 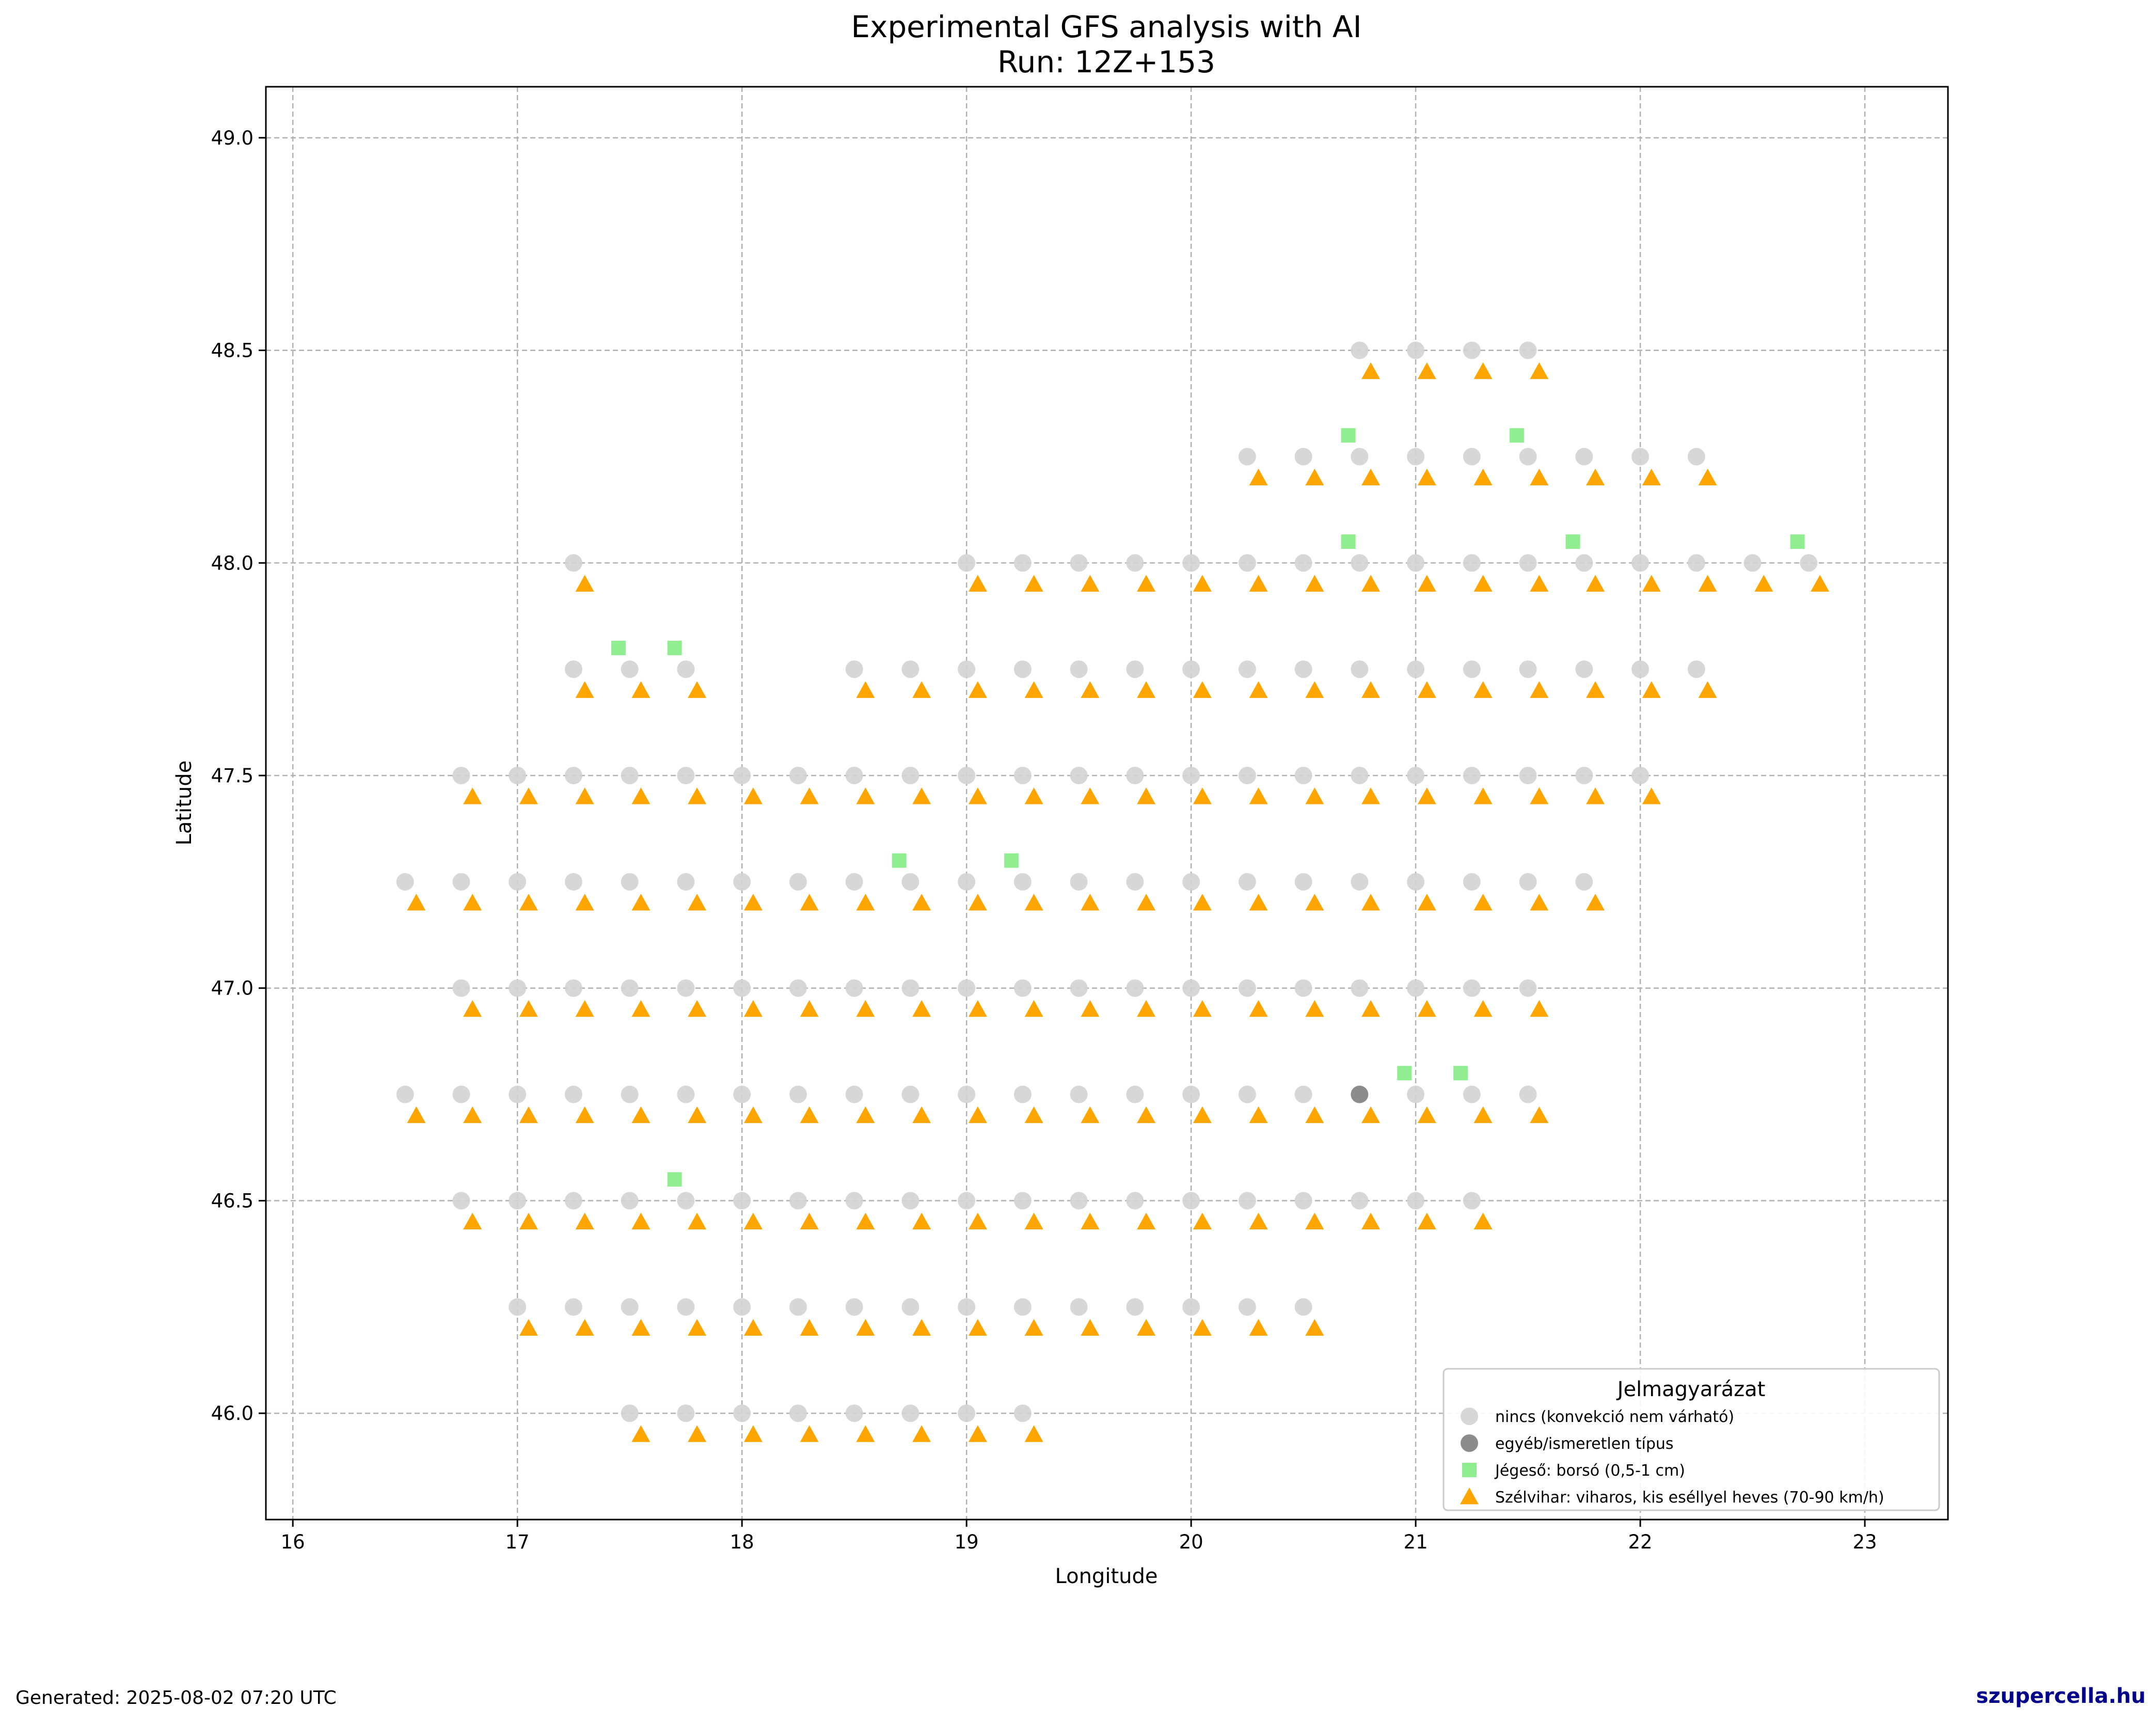 What do you see at coordinates (517, 1542) in the screenshot?
I see `x-tick-label: 17` at bounding box center [517, 1542].